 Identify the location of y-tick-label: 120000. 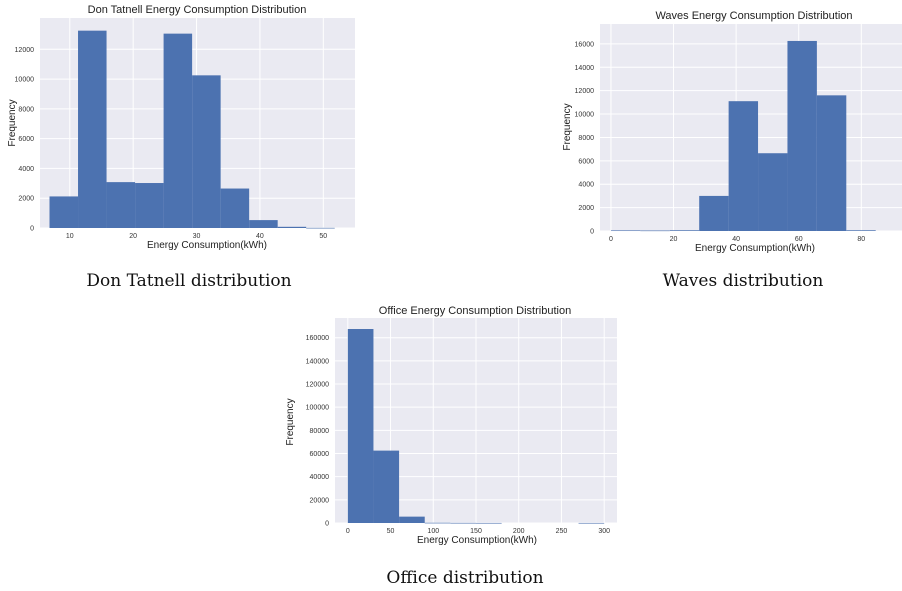
(317, 385).